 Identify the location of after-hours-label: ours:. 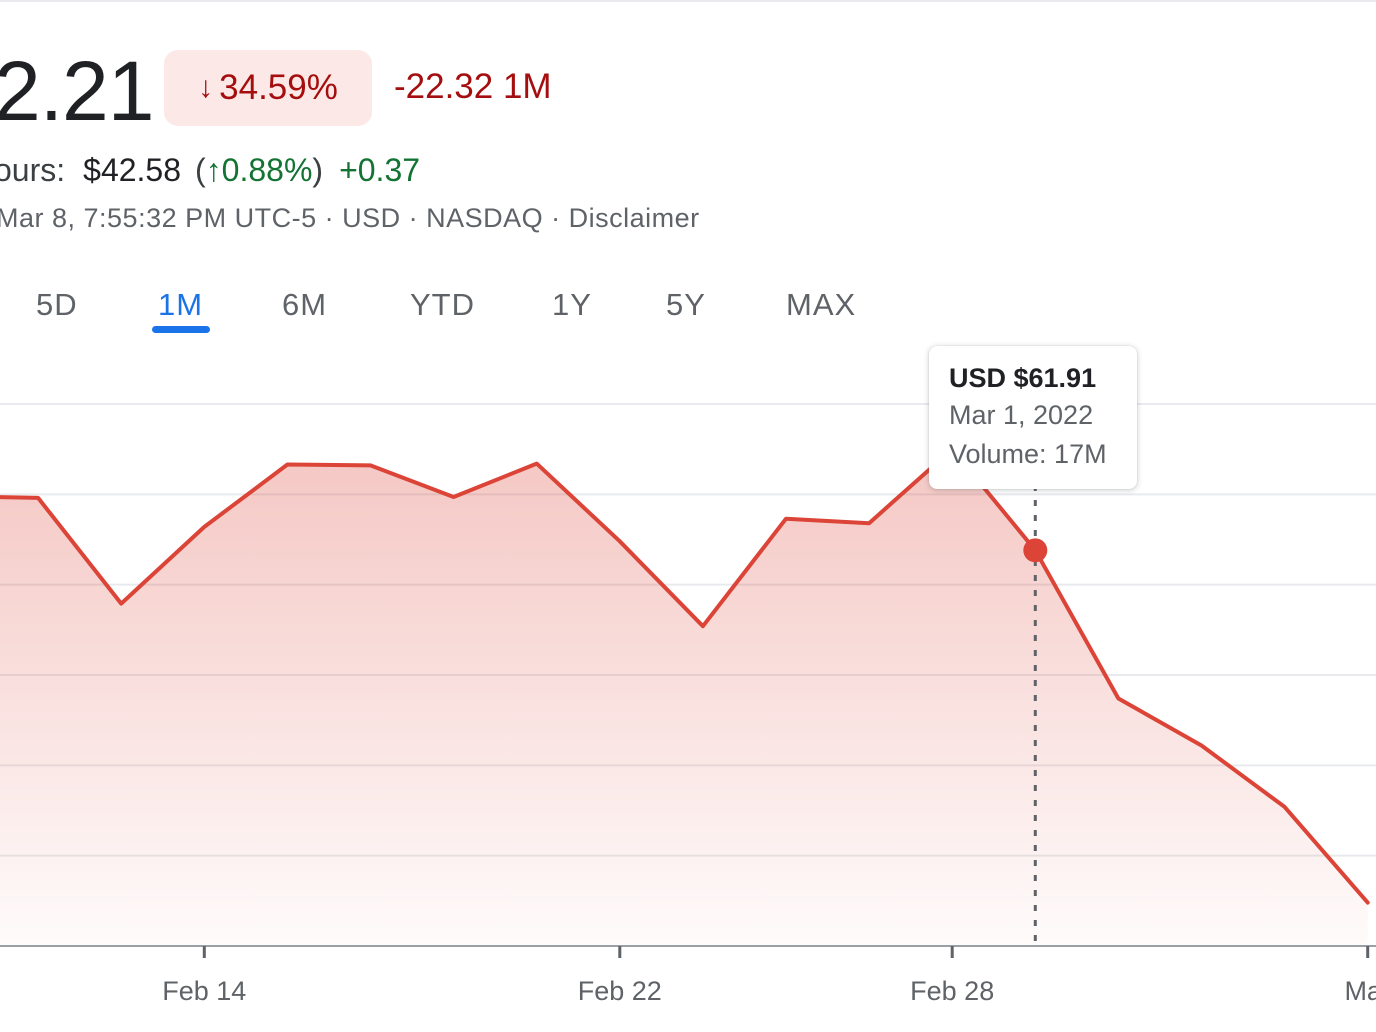
(33, 170).